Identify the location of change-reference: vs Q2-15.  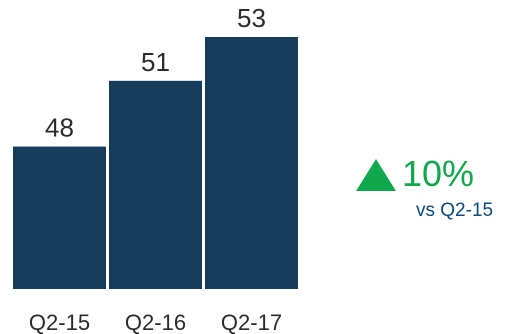
(455, 210).